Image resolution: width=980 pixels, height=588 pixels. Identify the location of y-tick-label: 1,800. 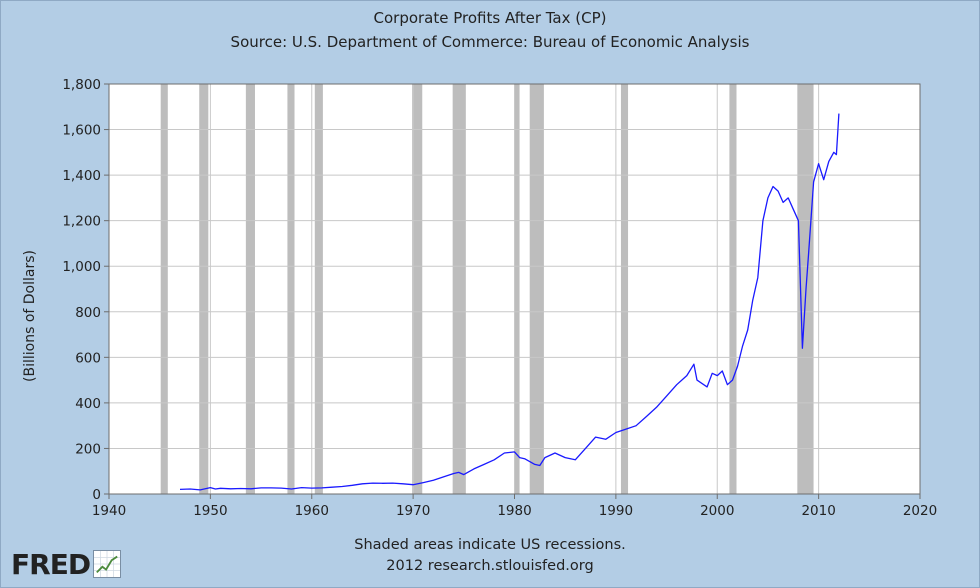
(81, 85).